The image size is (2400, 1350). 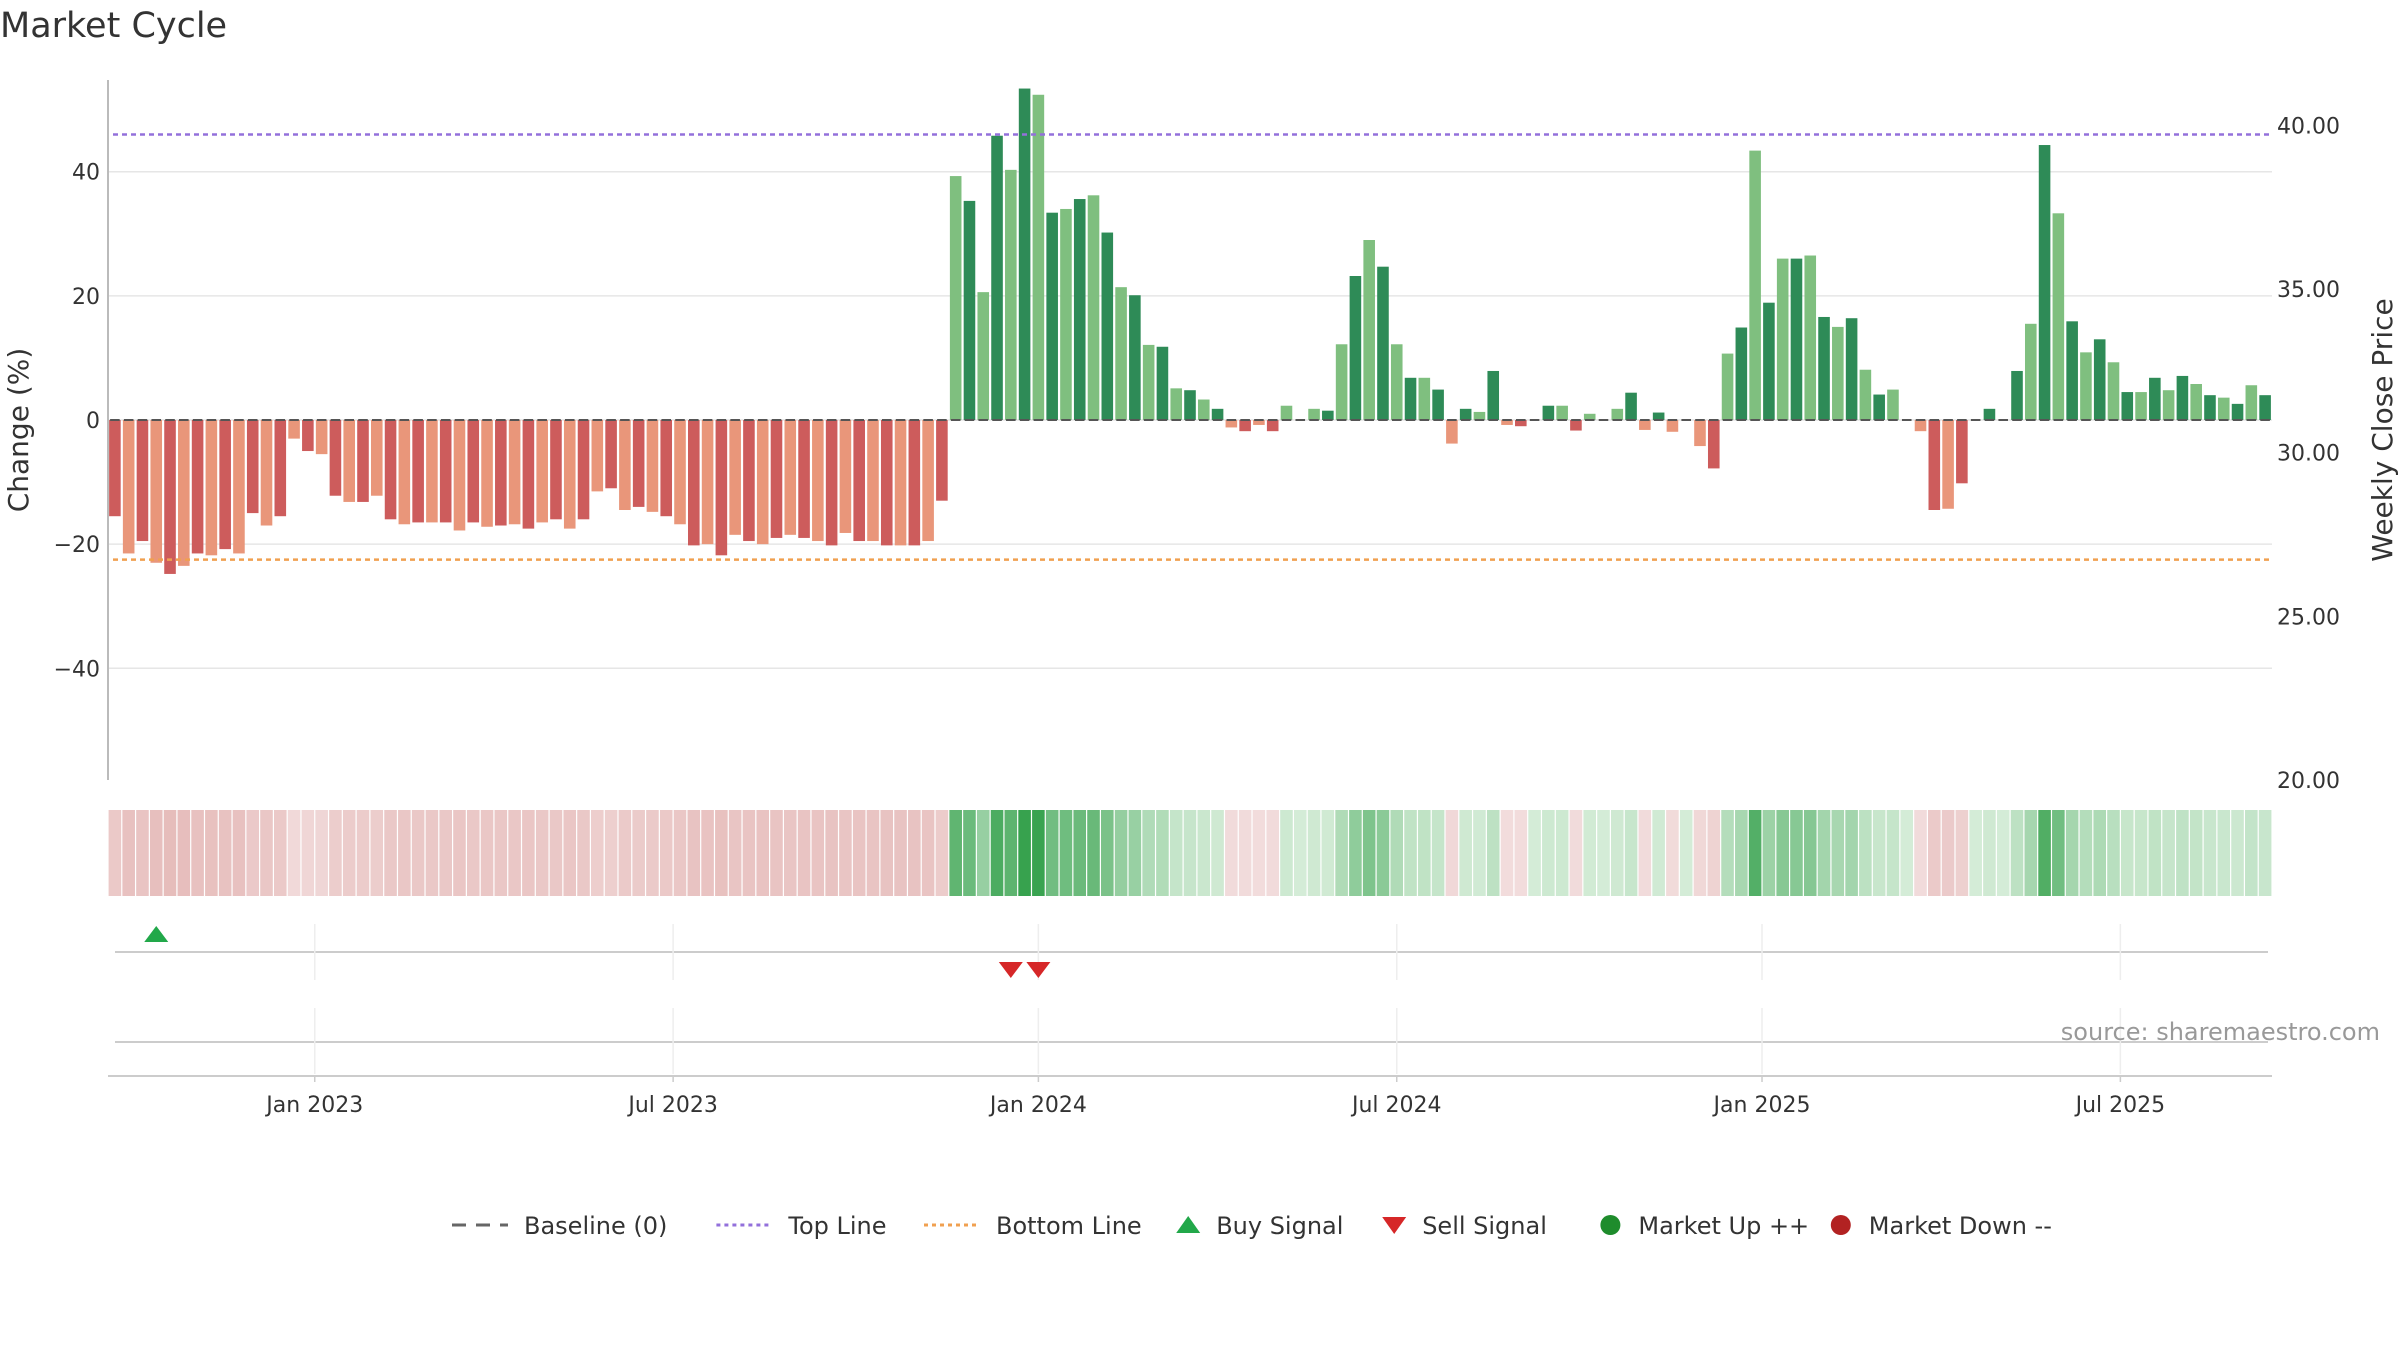 What do you see at coordinates (559, 1226) in the screenshot?
I see `legend-item: Baseline (0)` at bounding box center [559, 1226].